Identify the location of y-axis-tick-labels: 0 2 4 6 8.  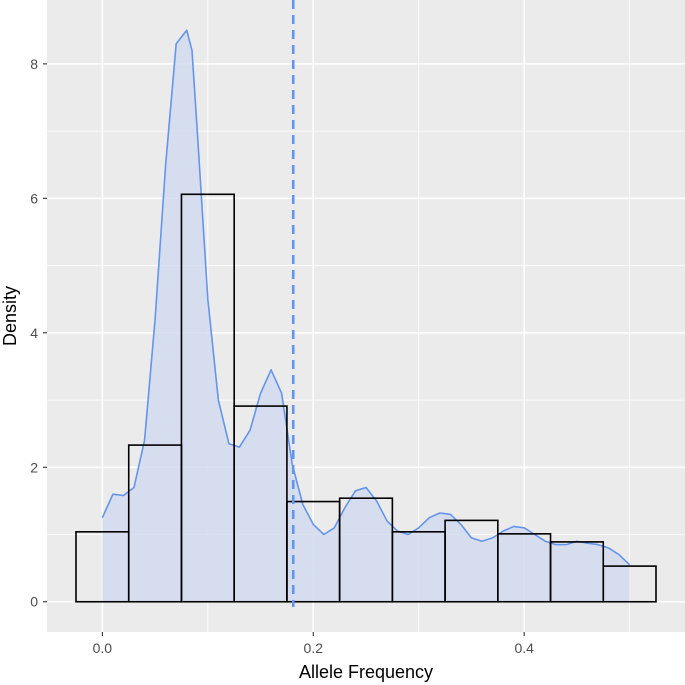
(34, 333).